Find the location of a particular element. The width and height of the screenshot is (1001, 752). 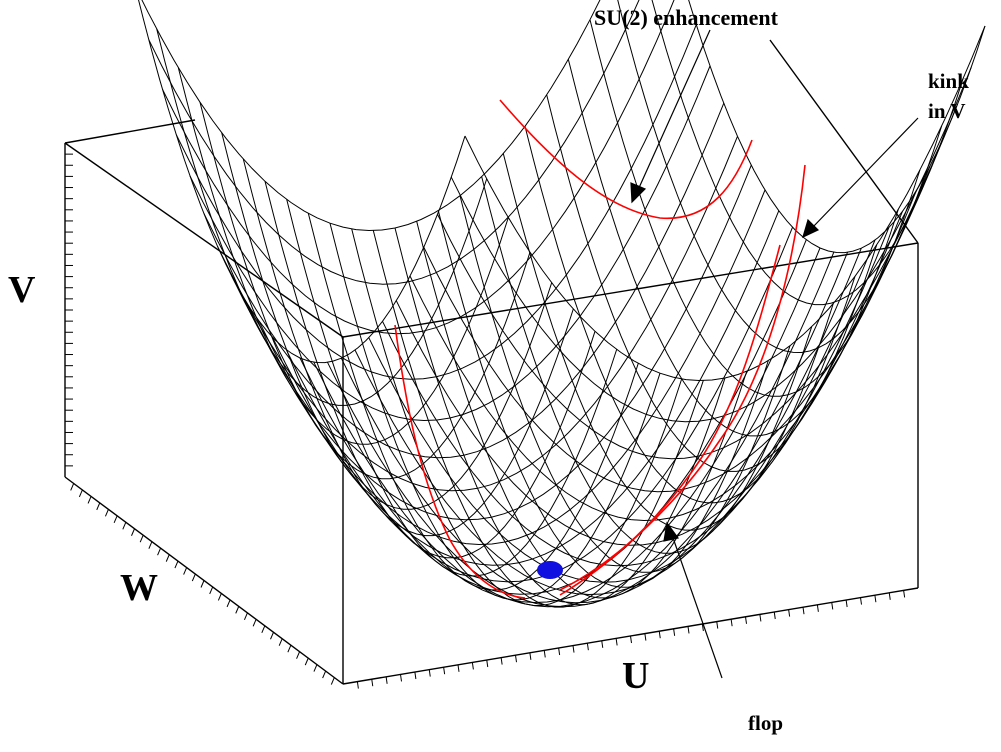

annotation-kink-line1: kink is located at coordinates (948, 81).